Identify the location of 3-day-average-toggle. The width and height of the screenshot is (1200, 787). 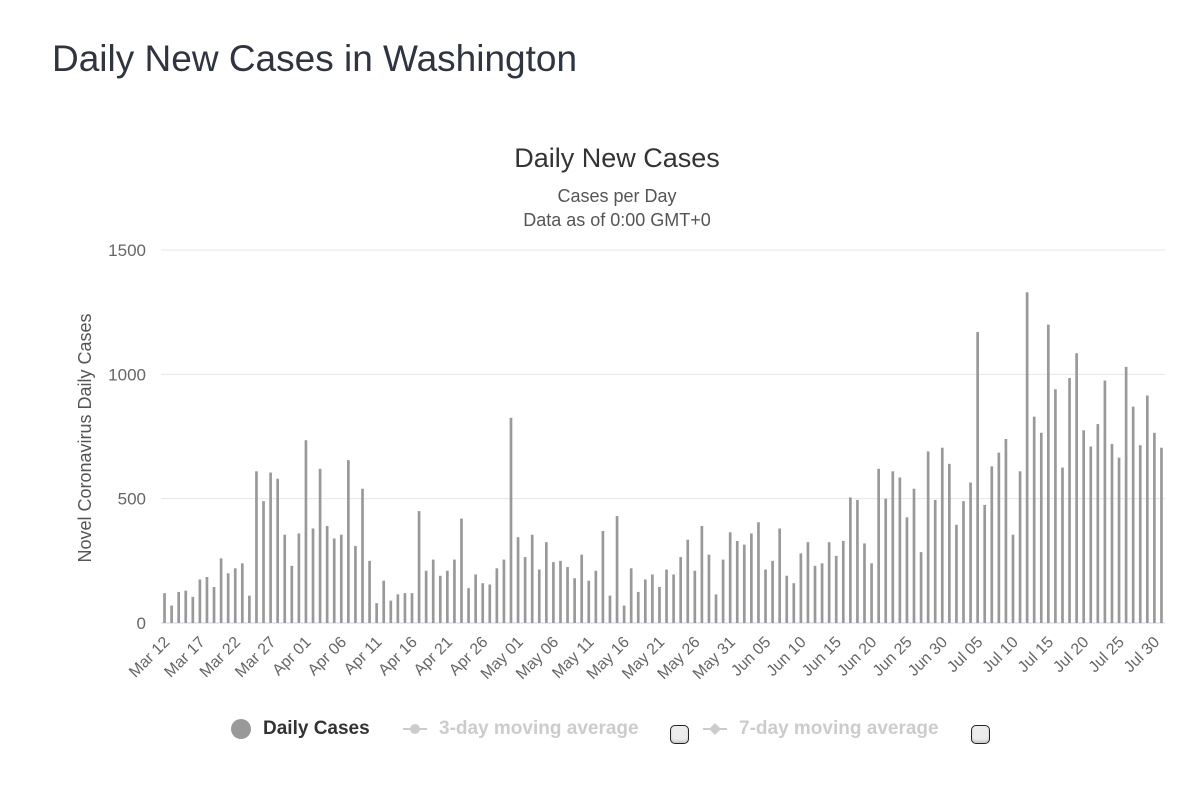
(679, 734).